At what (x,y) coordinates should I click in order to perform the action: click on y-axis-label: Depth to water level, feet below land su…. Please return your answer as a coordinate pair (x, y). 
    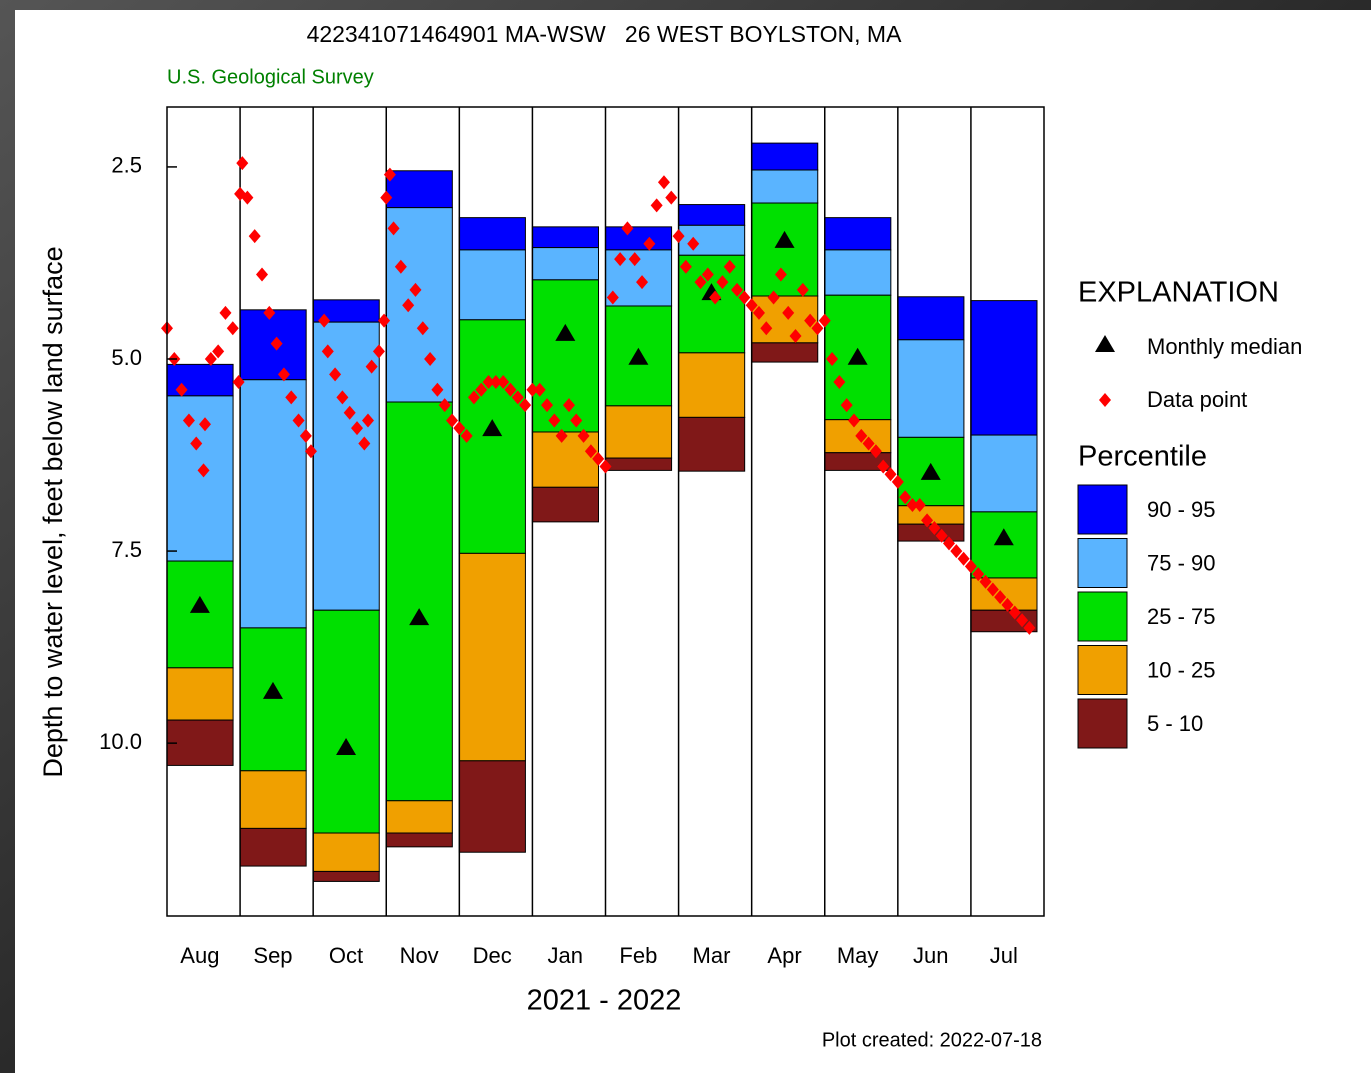
    Looking at the image, I should click on (53, 511).